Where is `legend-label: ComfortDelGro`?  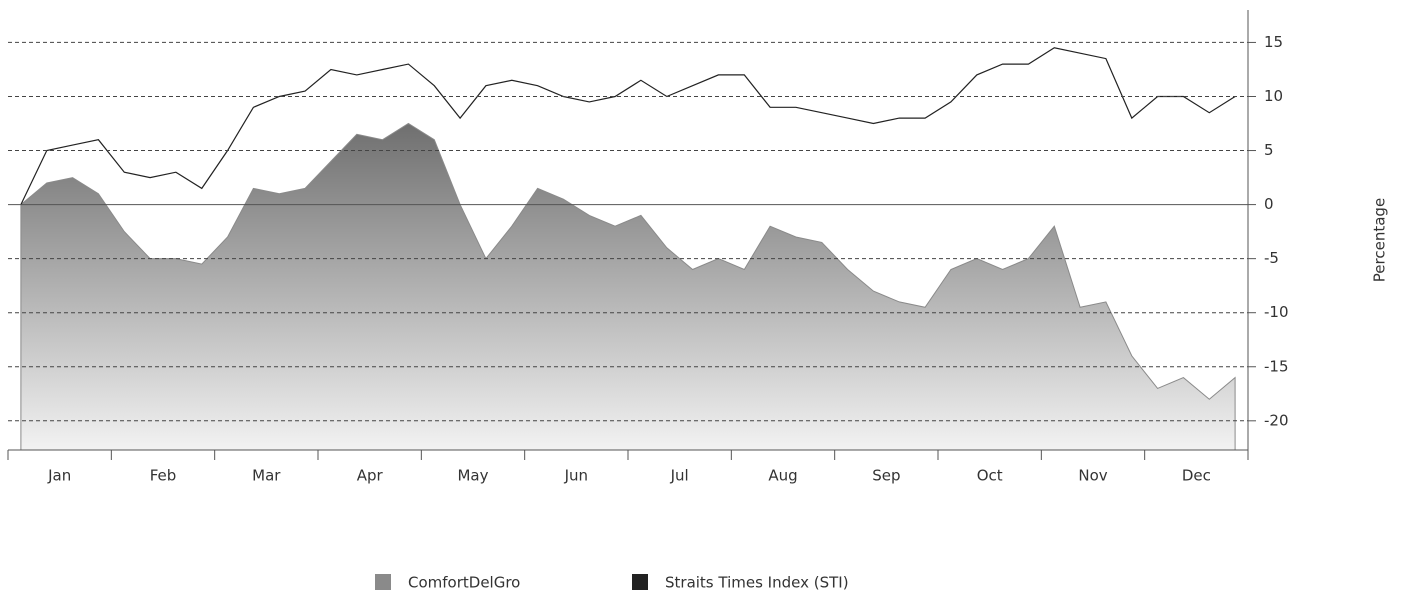 legend-label: ComfortDelGro is located at coordinates (464, 583).